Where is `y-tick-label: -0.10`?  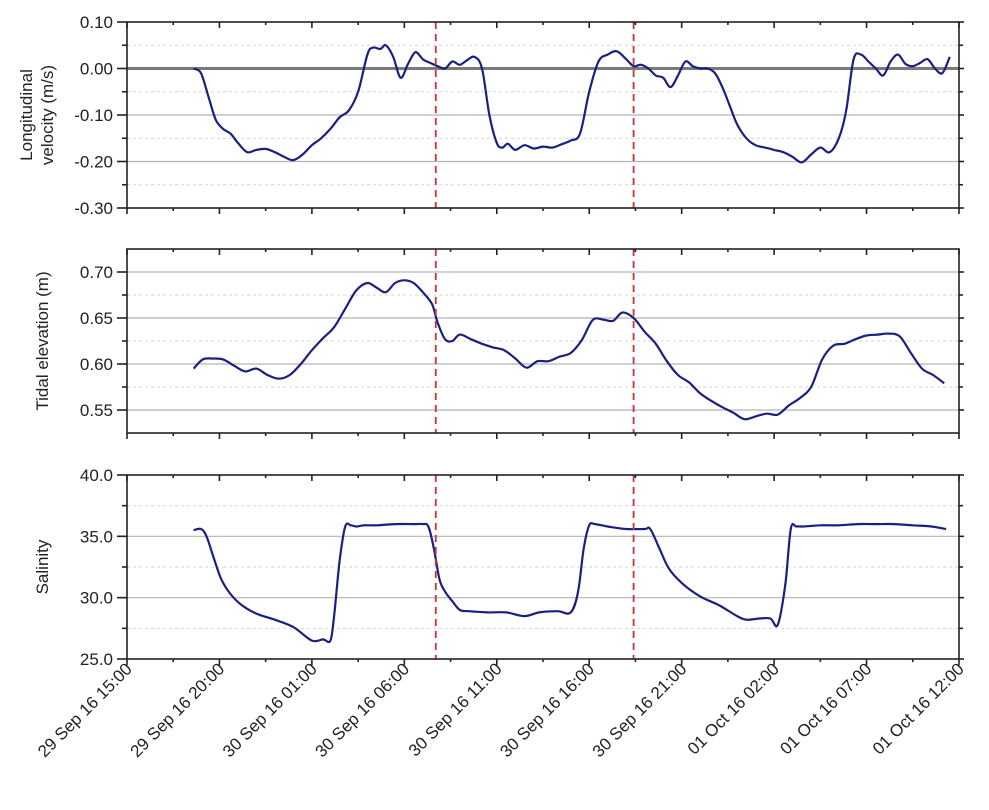
y-tick-label: -0.10 is located at coordinates (93, 115).